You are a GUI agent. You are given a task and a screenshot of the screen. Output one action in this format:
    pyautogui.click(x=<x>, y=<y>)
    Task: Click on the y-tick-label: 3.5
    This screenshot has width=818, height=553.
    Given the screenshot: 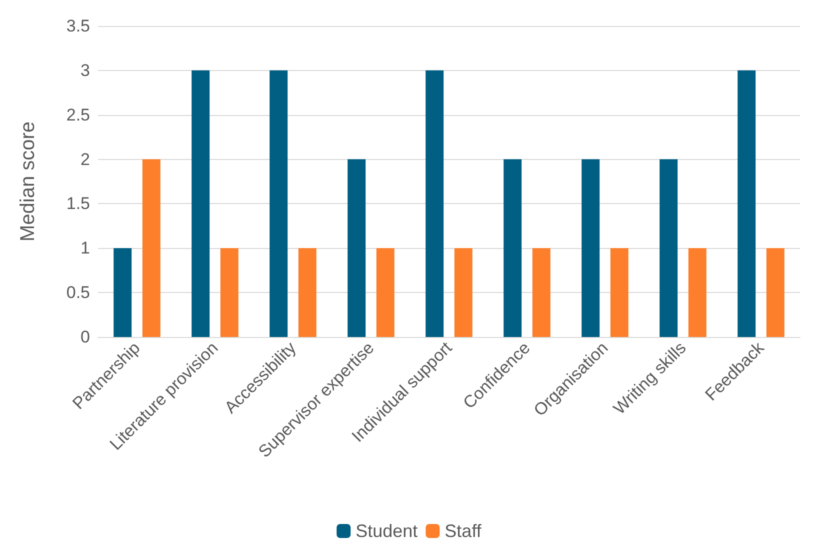 What is the action you would take?
    pyautogui.click(x=78, y=26)
    